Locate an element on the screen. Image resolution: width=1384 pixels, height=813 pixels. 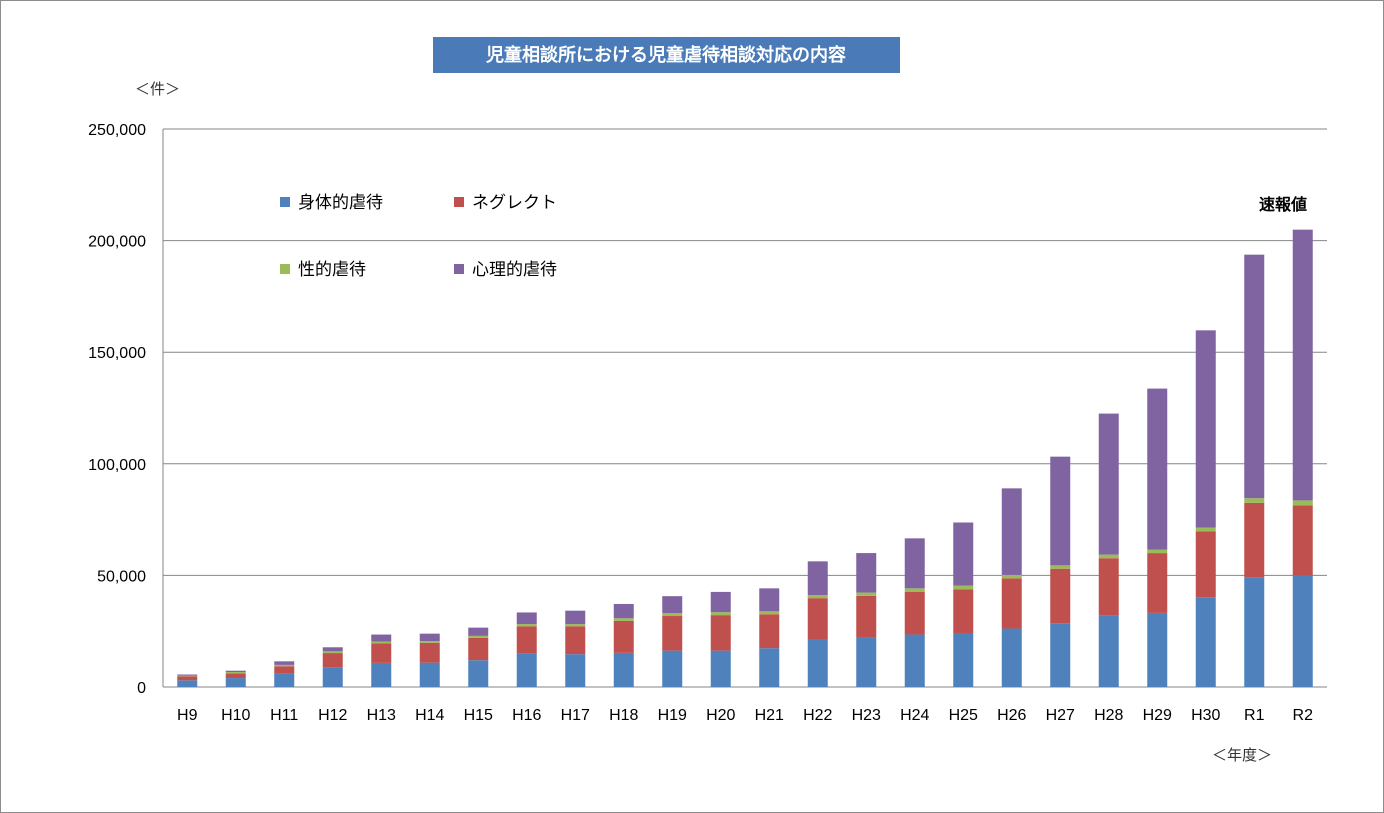
x-unit-label: ＜年度＞ is located at coordinates (1242, 755).